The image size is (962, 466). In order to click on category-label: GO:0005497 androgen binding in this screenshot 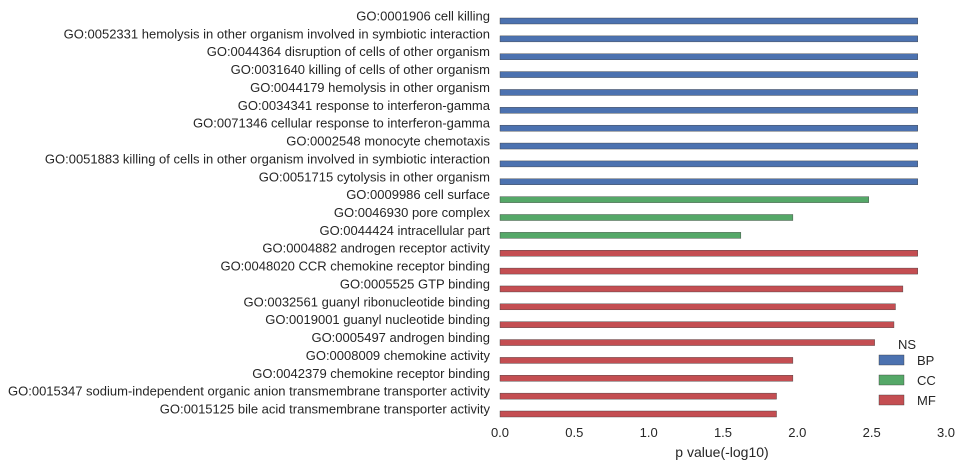, I will do `click(400, 337)`.